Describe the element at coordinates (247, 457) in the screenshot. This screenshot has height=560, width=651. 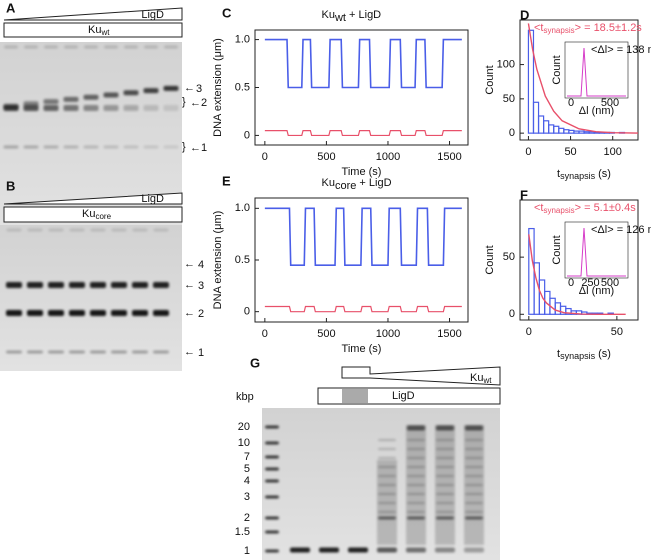
I see `ladder-label: 7` at that location.